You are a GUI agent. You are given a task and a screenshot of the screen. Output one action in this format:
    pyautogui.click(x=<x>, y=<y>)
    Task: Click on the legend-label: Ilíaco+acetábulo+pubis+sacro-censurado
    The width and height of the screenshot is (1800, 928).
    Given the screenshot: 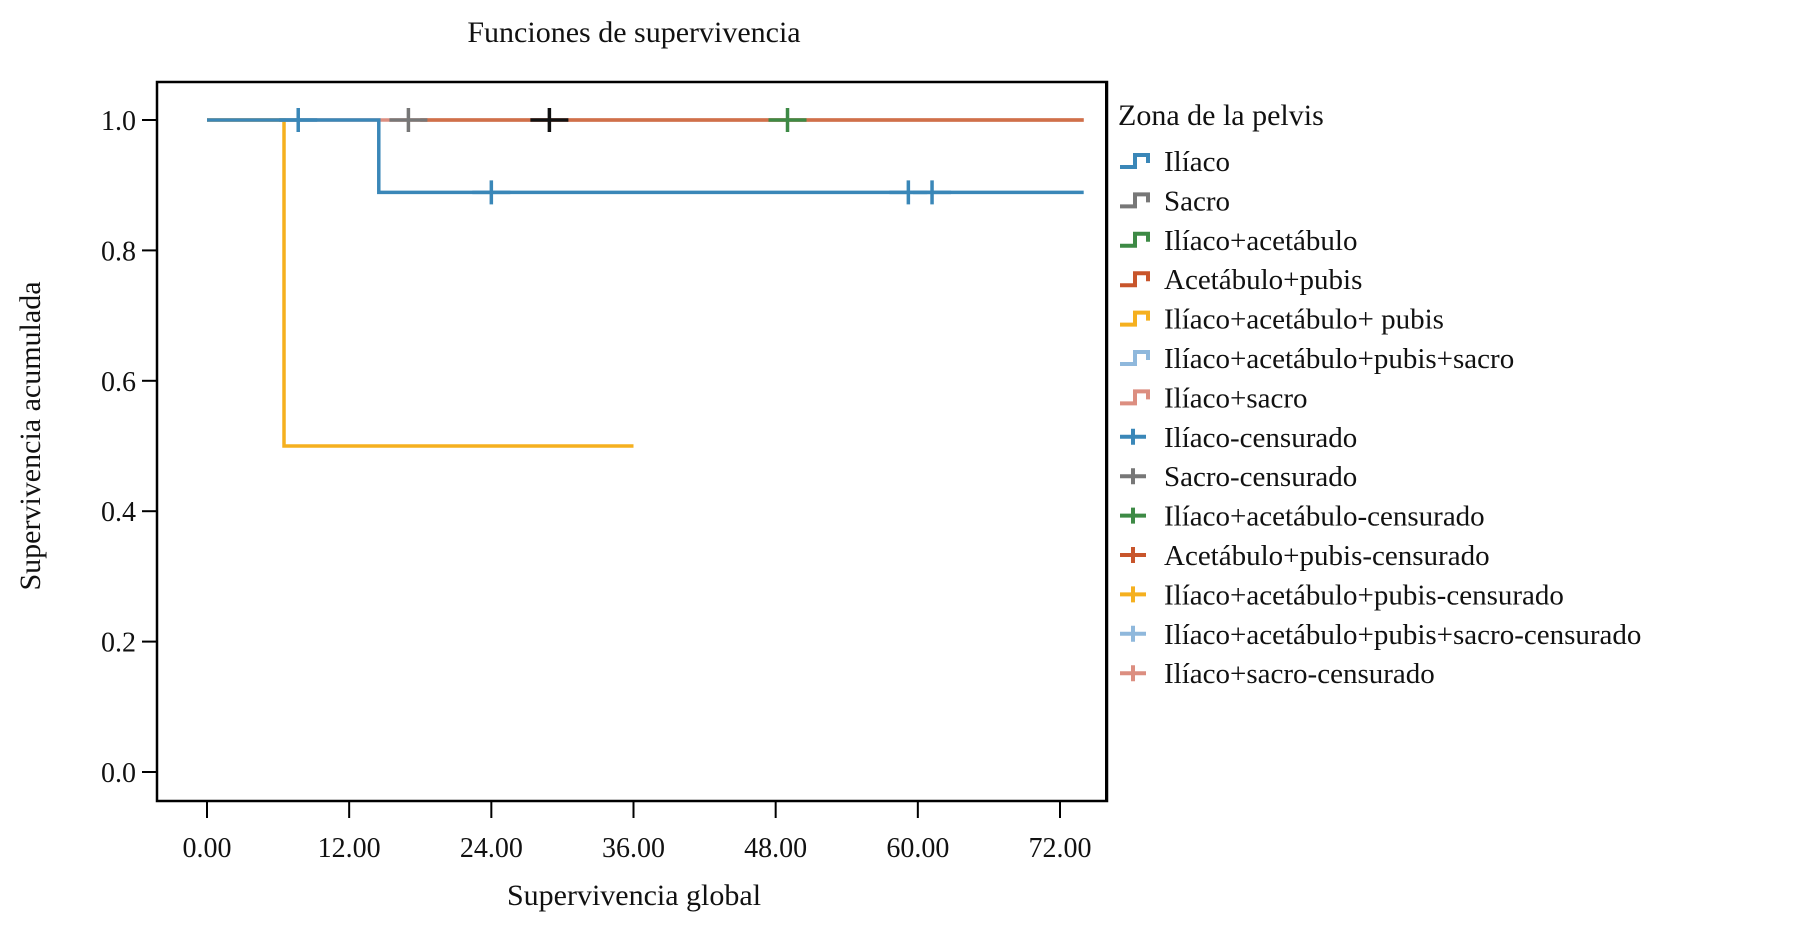 What is the action you would take?
    pyautogui.click(x=1402, y=635)
    